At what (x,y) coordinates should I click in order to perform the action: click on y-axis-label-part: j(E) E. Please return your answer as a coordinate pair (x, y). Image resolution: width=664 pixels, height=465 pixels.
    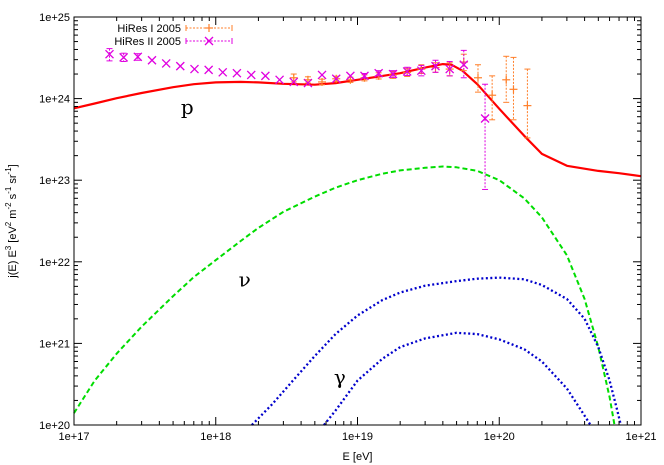
    Looking at the image, I should click on (13, 264).